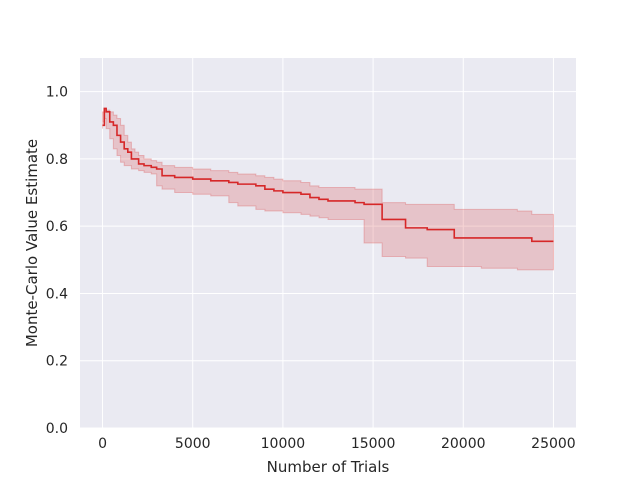  Describe the element at coordinates (553, 444) in the screenshot. I see `x-tick-label: 25000` at that location.